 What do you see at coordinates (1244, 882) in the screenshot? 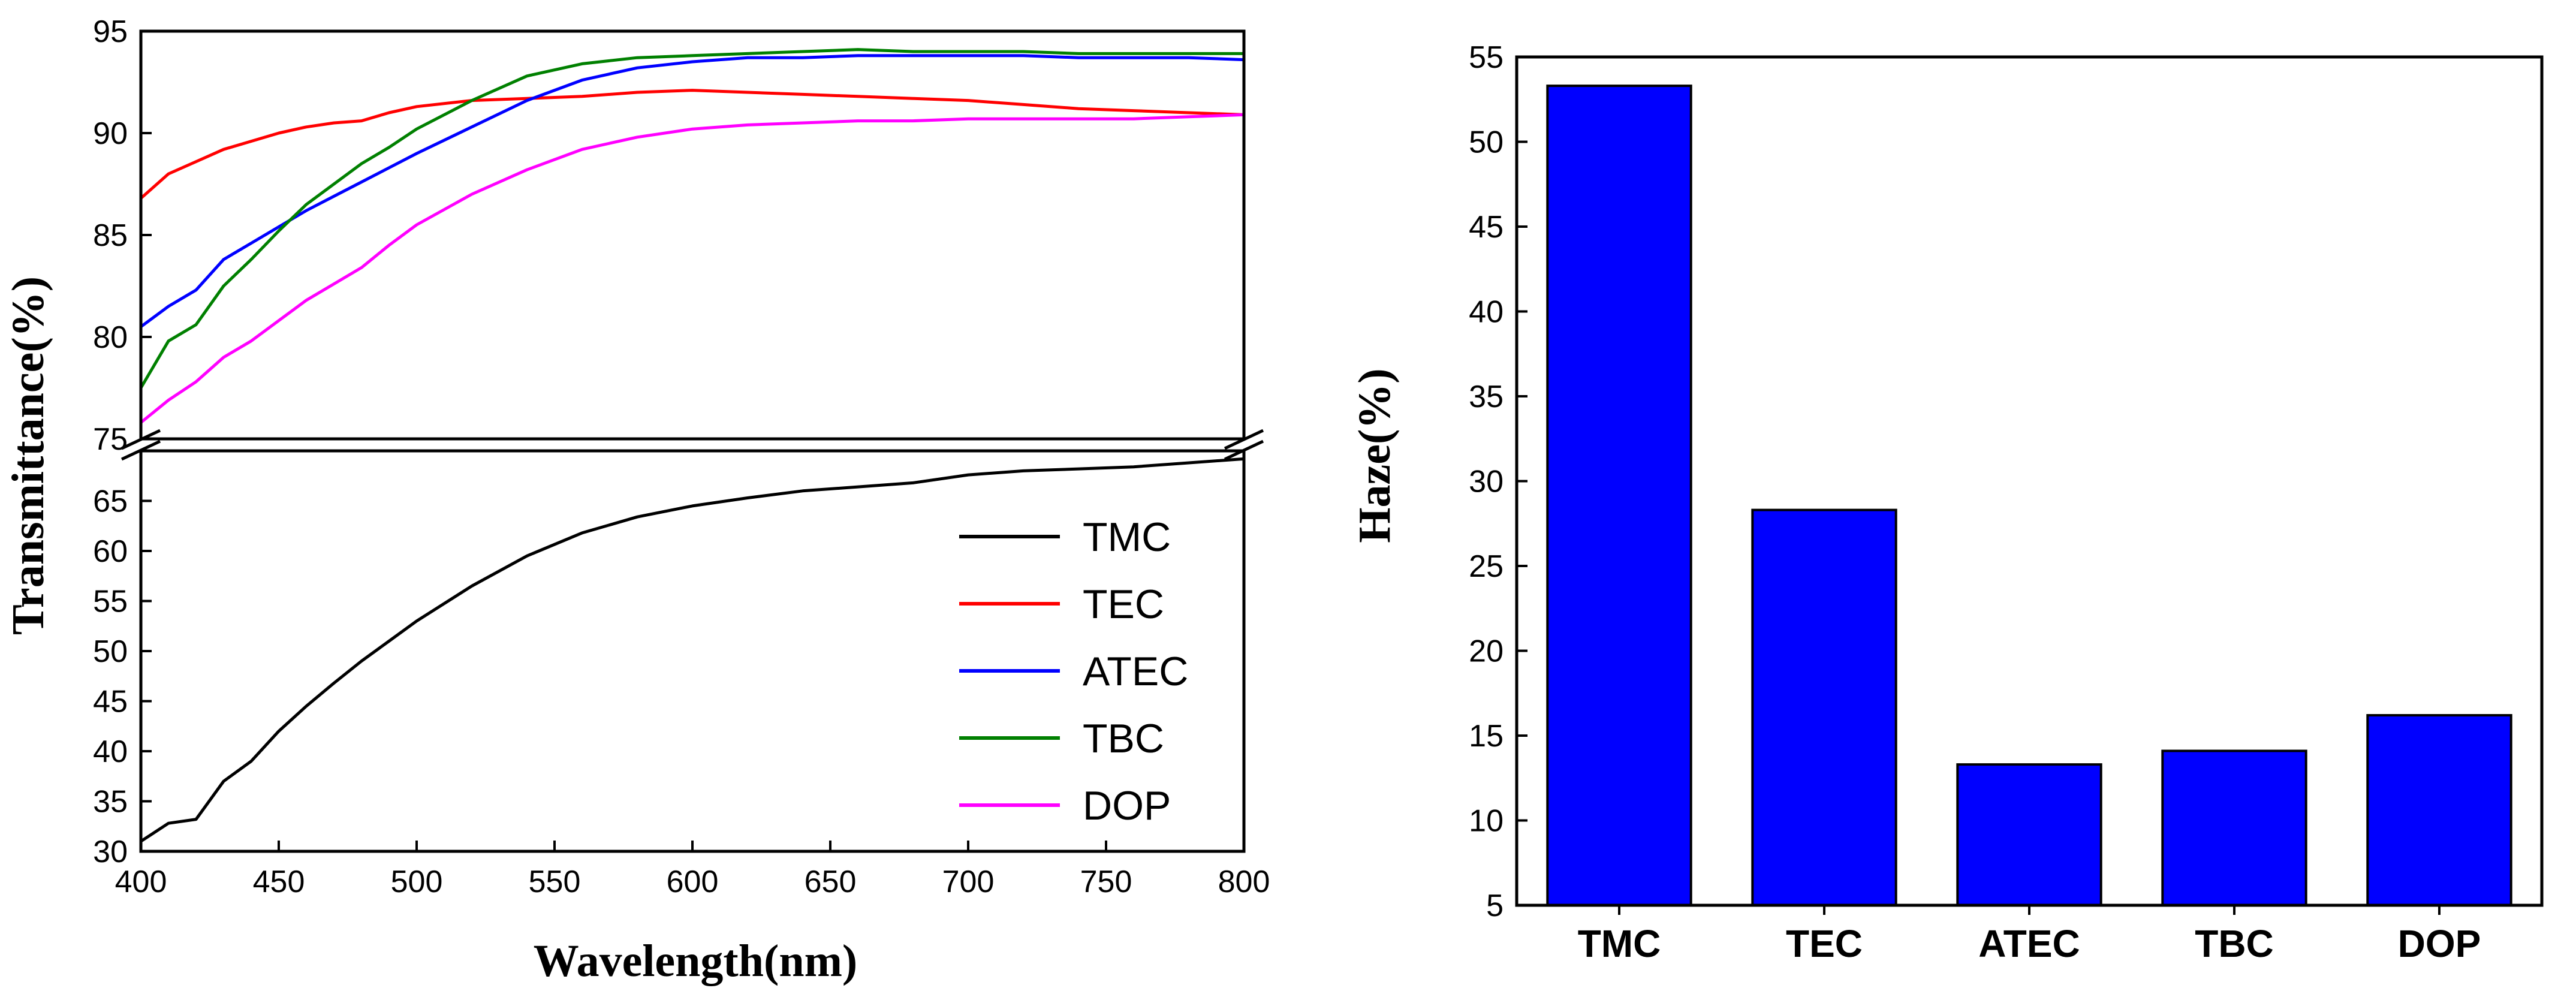
I see `x-tick-label: 800` at bounding box center [1244, 882].